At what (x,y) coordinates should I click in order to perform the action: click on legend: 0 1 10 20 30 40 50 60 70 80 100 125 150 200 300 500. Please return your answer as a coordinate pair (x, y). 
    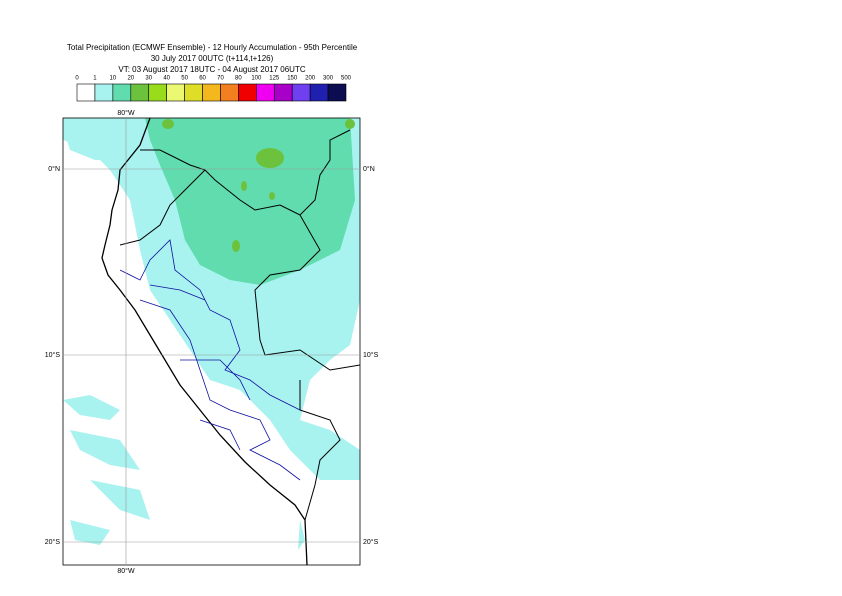
    Looking at the image, I should click on (213, 89).